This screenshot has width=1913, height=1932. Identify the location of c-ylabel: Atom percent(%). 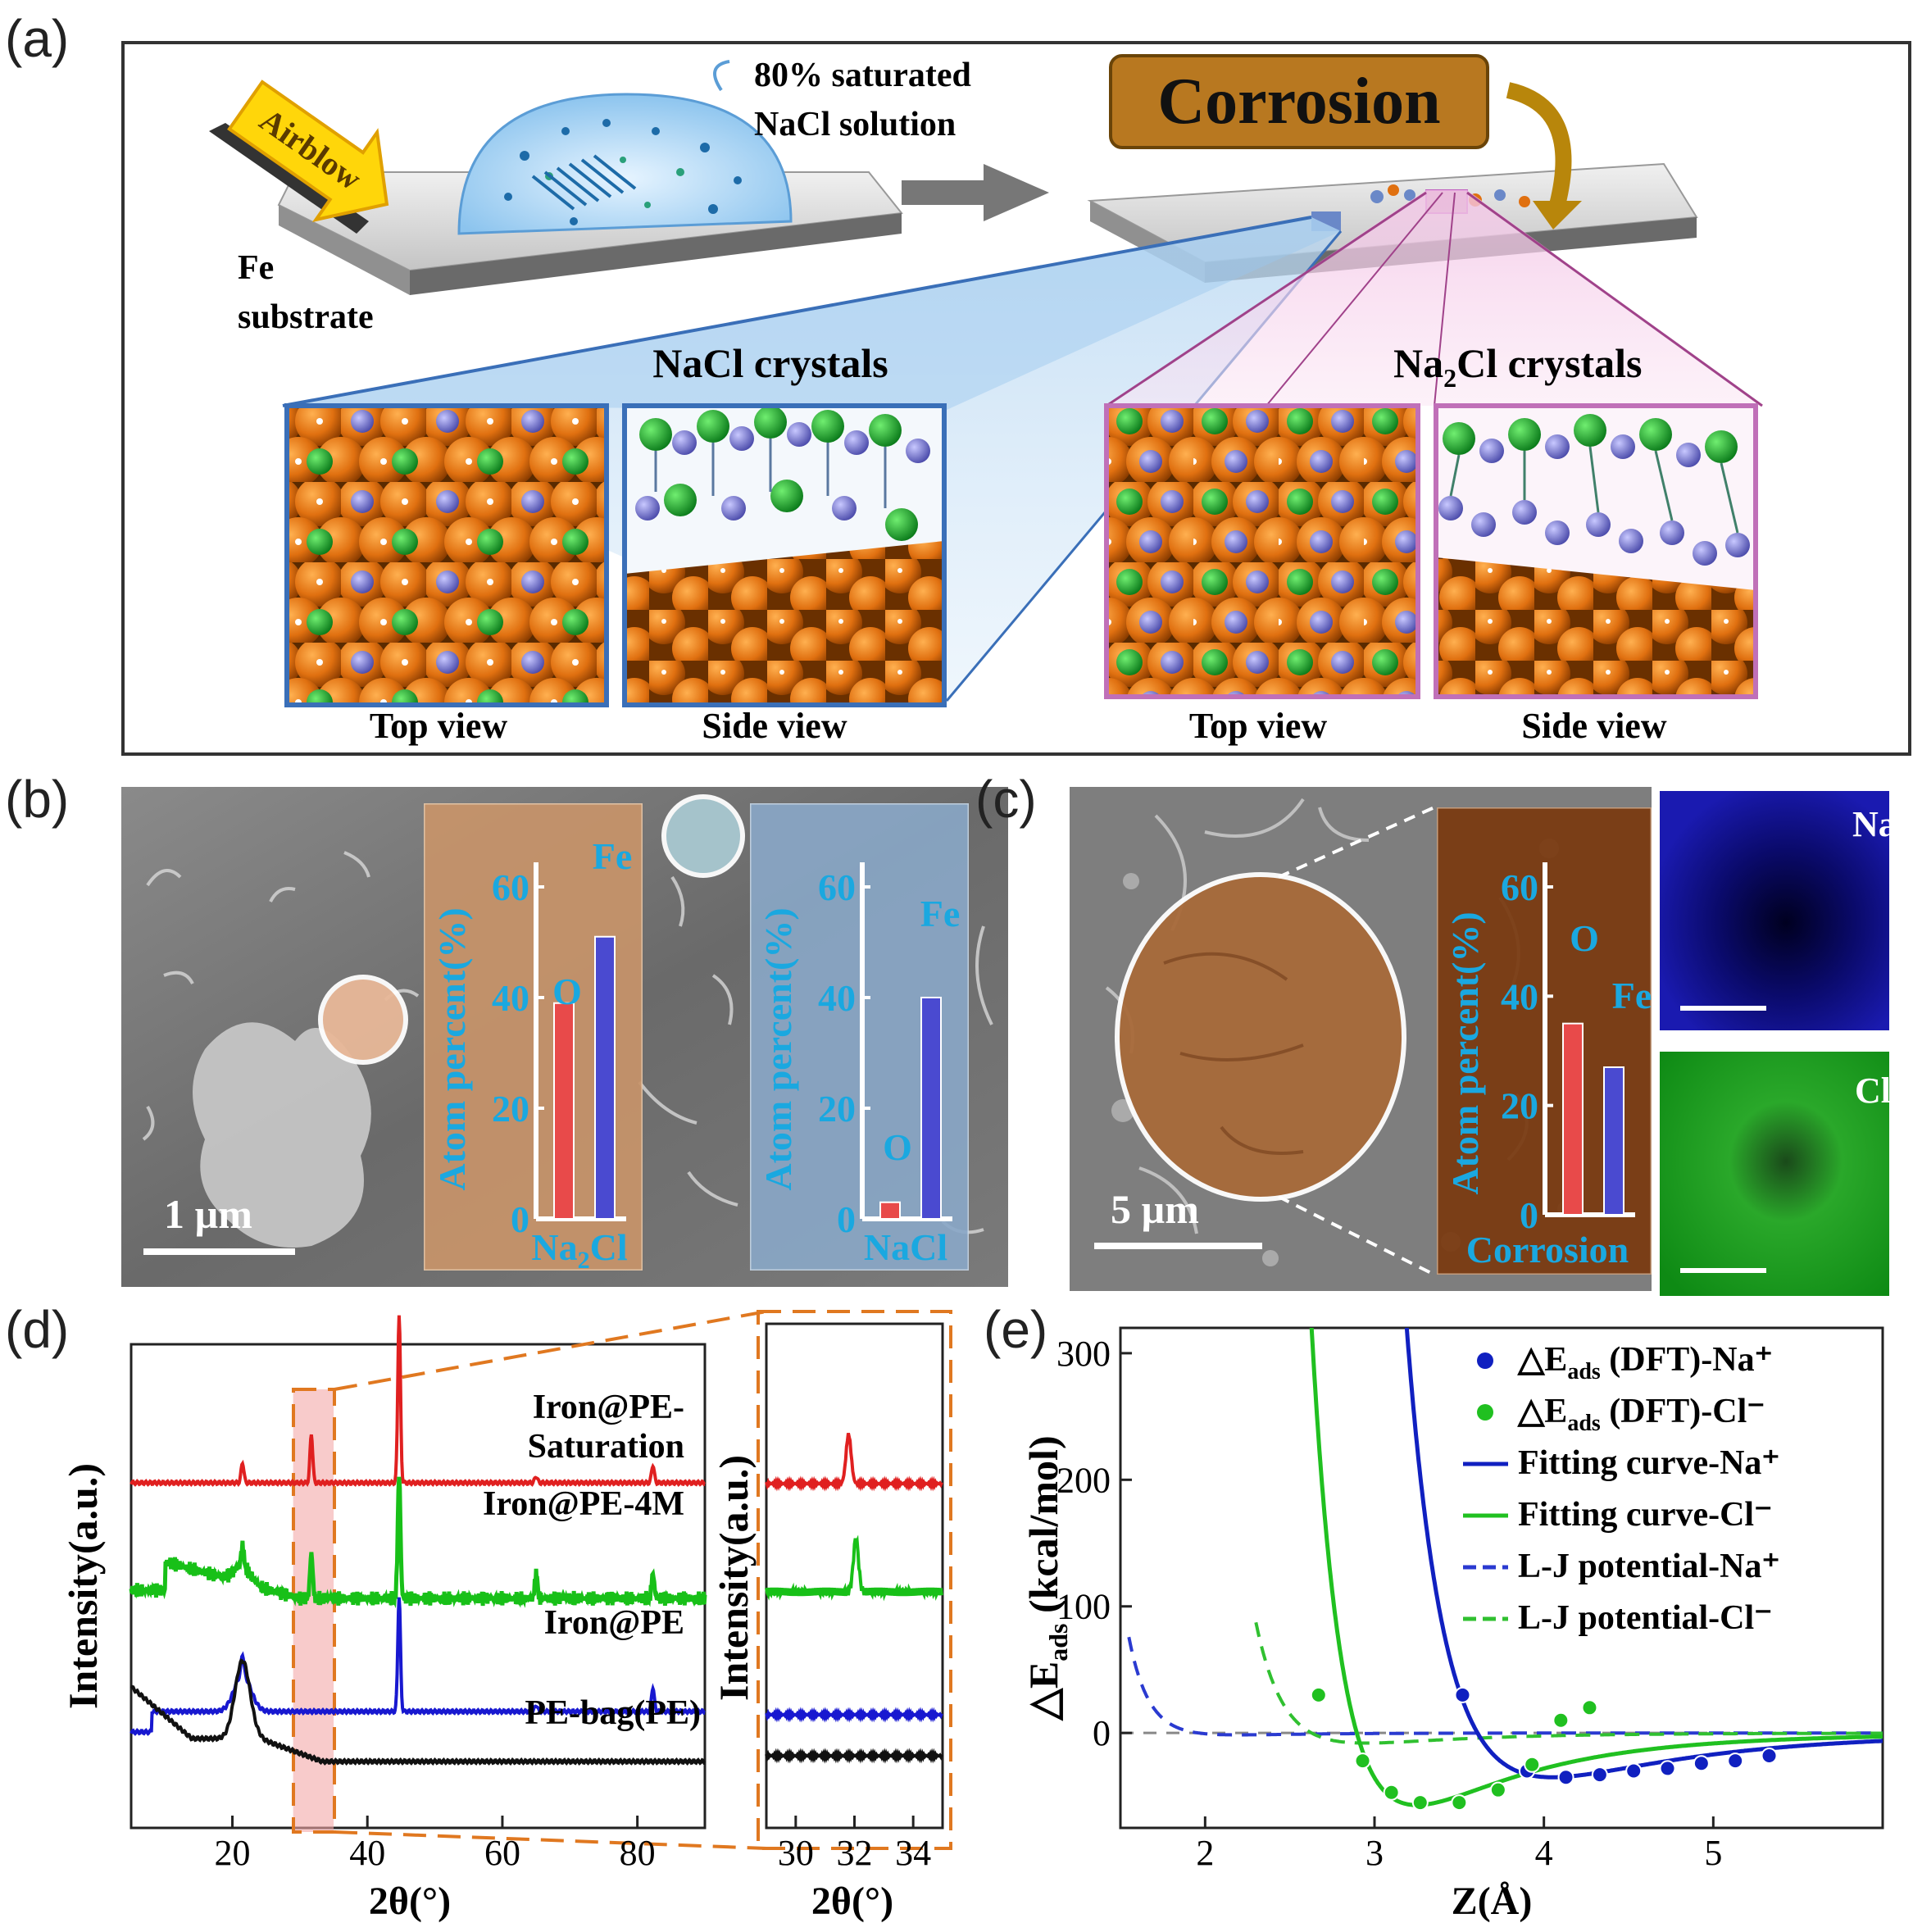
(1465, 1052).